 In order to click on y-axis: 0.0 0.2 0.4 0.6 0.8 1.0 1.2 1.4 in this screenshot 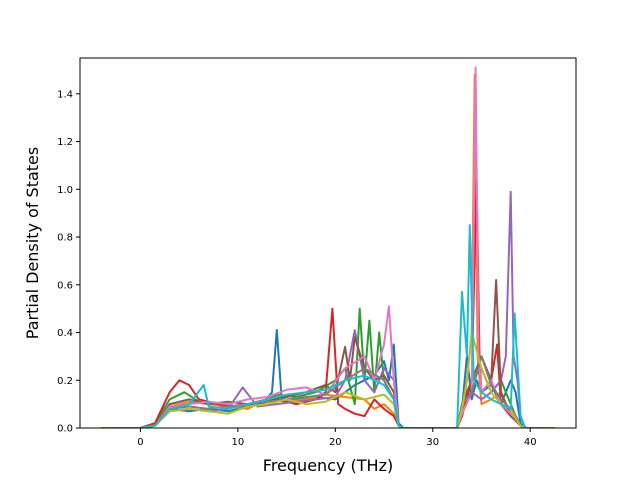, I will do `click(68, 262)`.